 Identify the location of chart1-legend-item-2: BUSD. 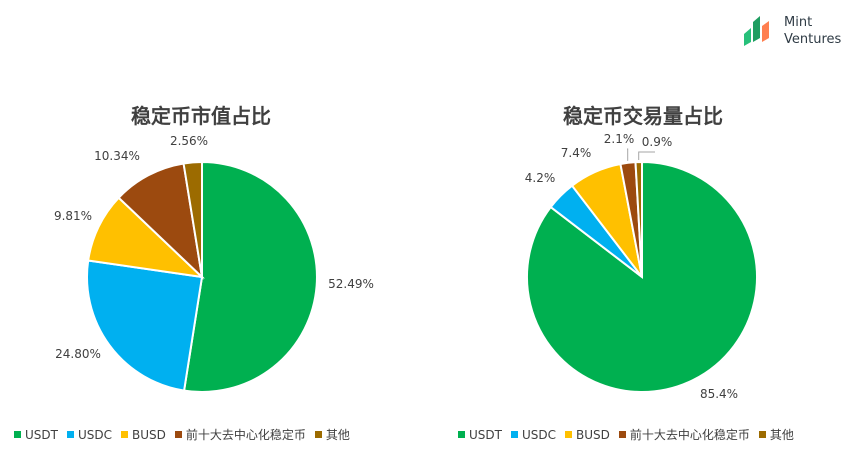
(143, 435).